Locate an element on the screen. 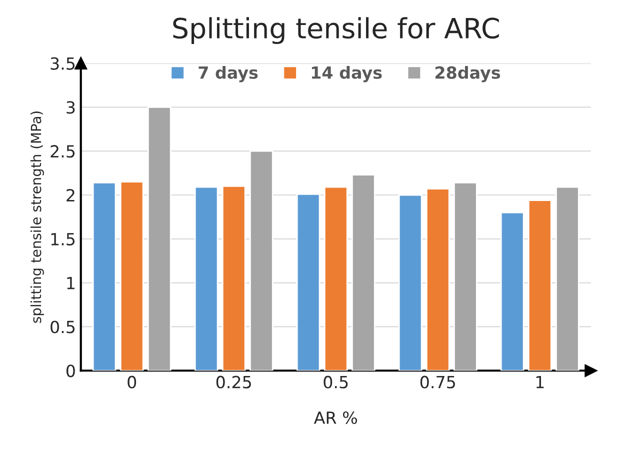  y-tick-label: 0 is located at coordinates (70, 371).